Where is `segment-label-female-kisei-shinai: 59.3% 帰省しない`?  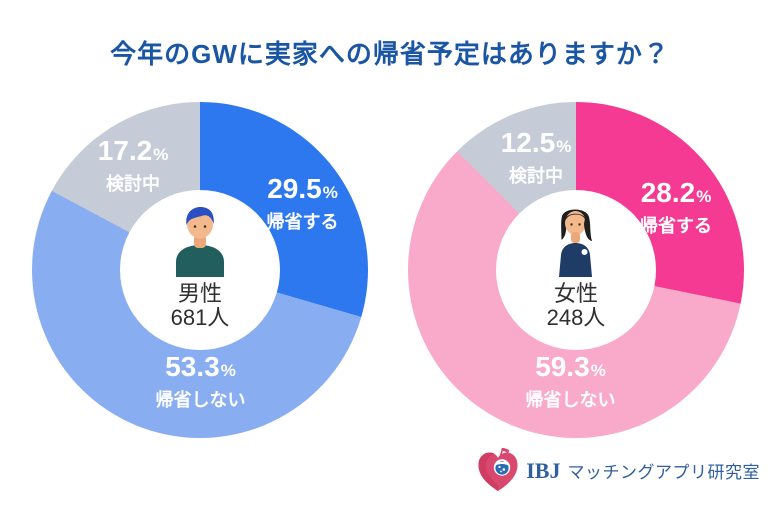
segment-label-female-kisei-shinai: 59.3% 帰省しない is located at coordinates (570, 382).